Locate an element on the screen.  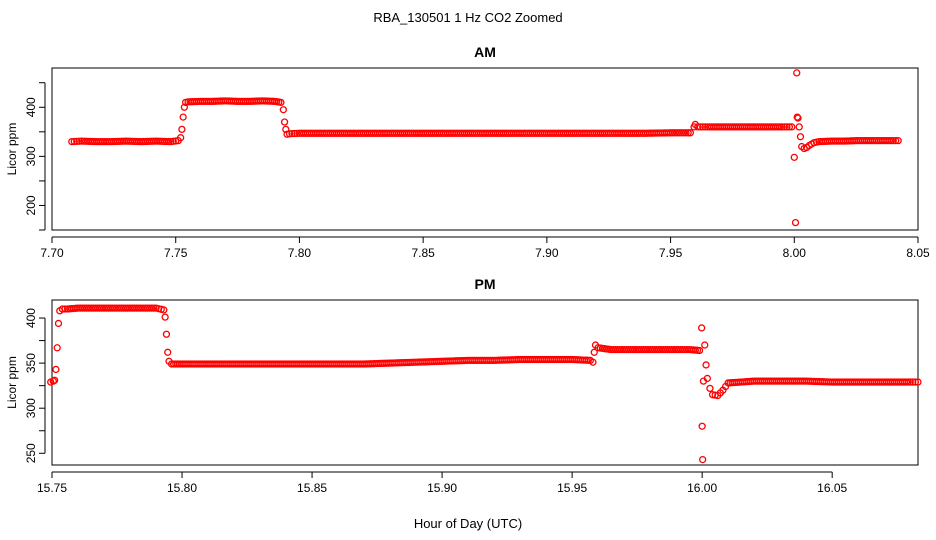
svg-text: 8.00 is located at coordinates (795, 253).